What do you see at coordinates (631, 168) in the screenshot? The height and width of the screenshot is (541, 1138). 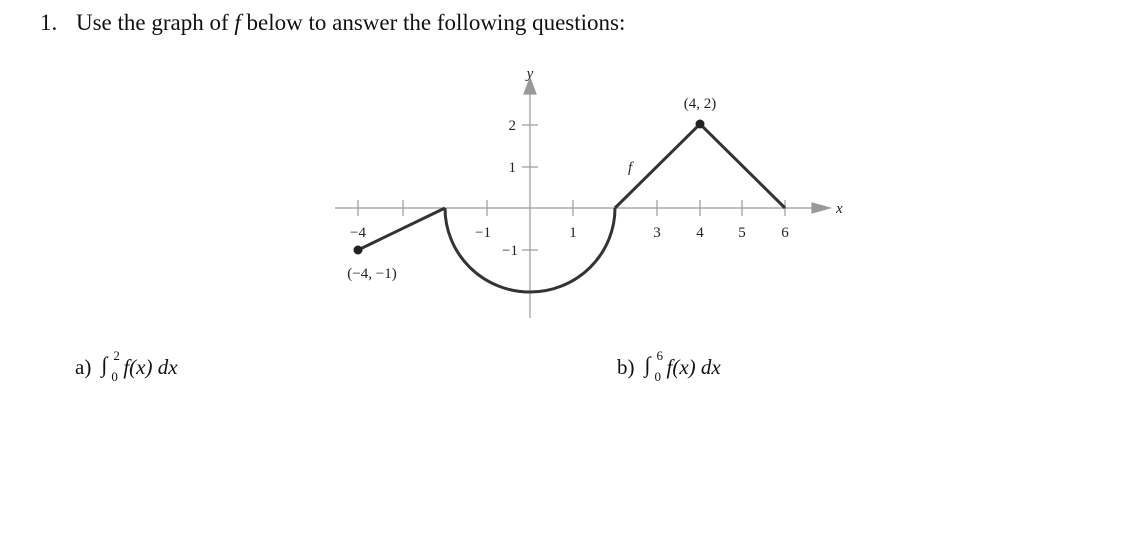 I see `function-label: f` at bounding box center [631, 168].